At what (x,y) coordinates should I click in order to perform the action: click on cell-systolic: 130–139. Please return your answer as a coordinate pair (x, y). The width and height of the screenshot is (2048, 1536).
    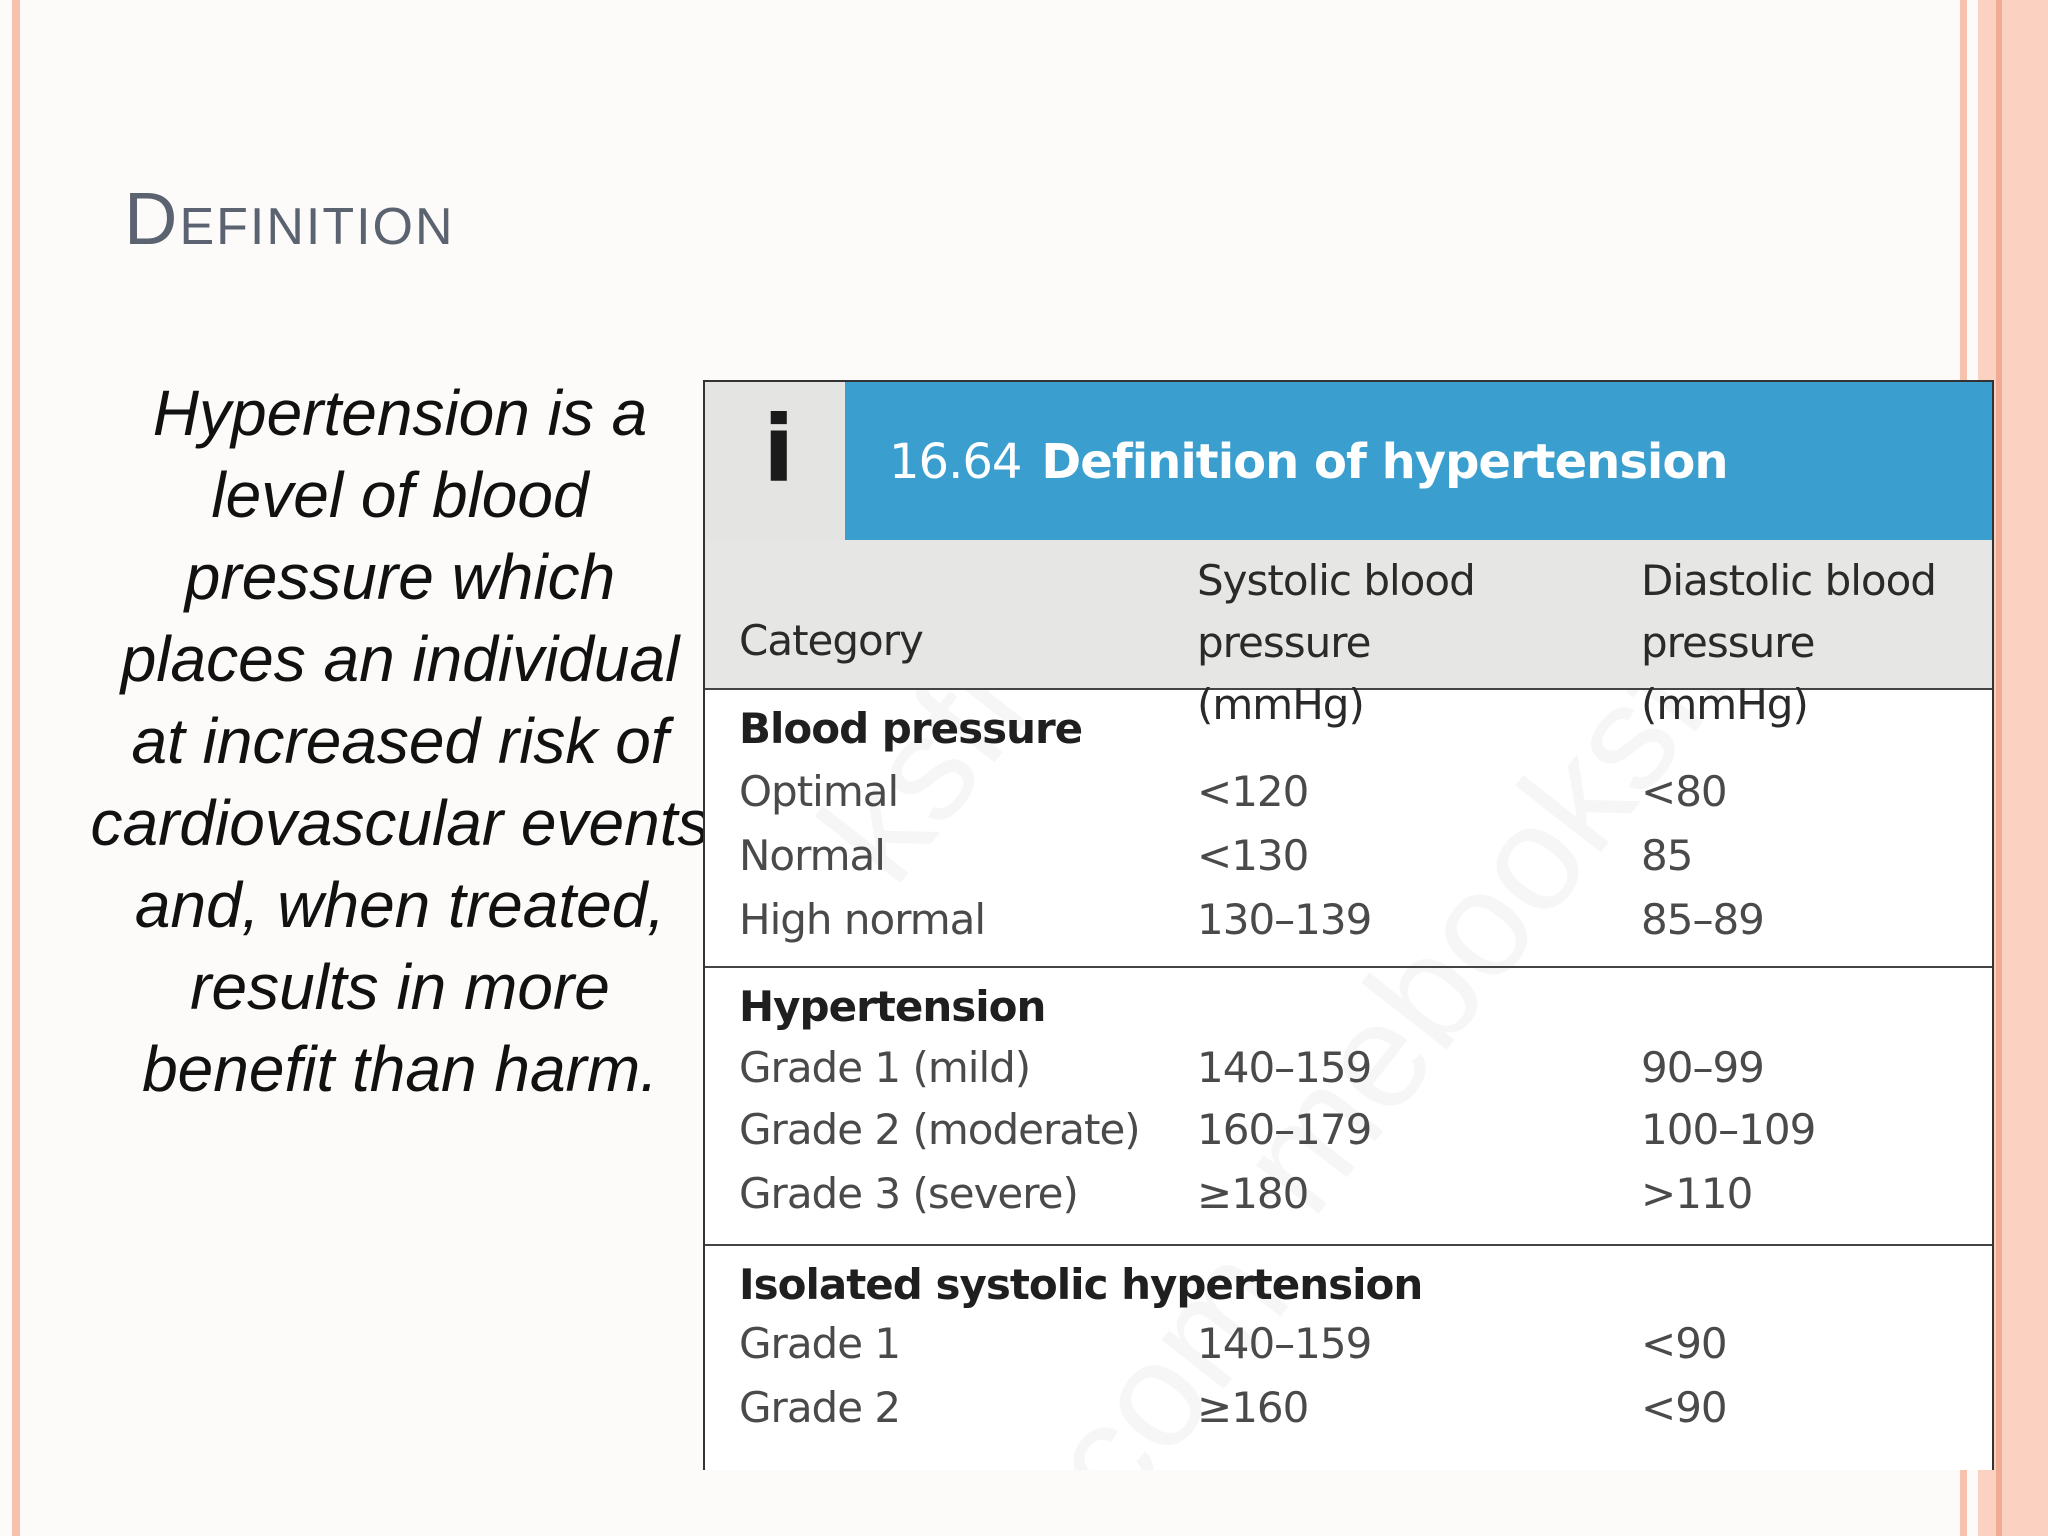
    Looking at the image, I should click on (1284, 919).